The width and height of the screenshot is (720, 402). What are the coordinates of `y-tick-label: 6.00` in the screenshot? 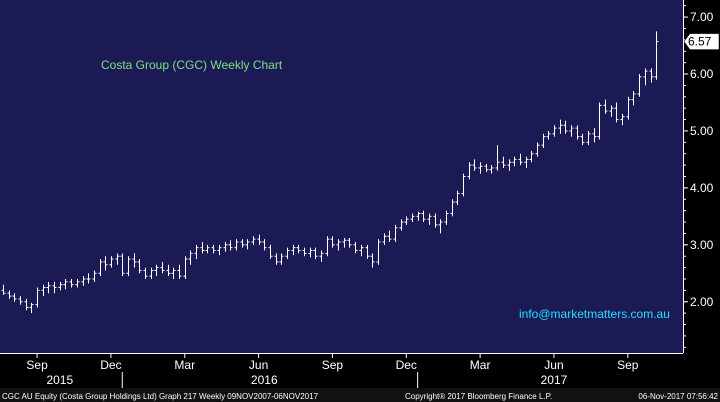 It's located at (702, 74).